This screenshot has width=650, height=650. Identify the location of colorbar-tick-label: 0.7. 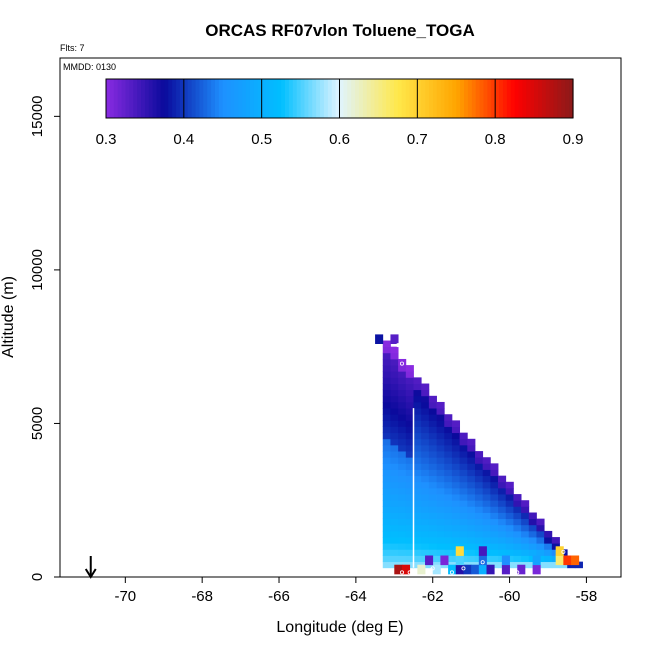
(417, 139).